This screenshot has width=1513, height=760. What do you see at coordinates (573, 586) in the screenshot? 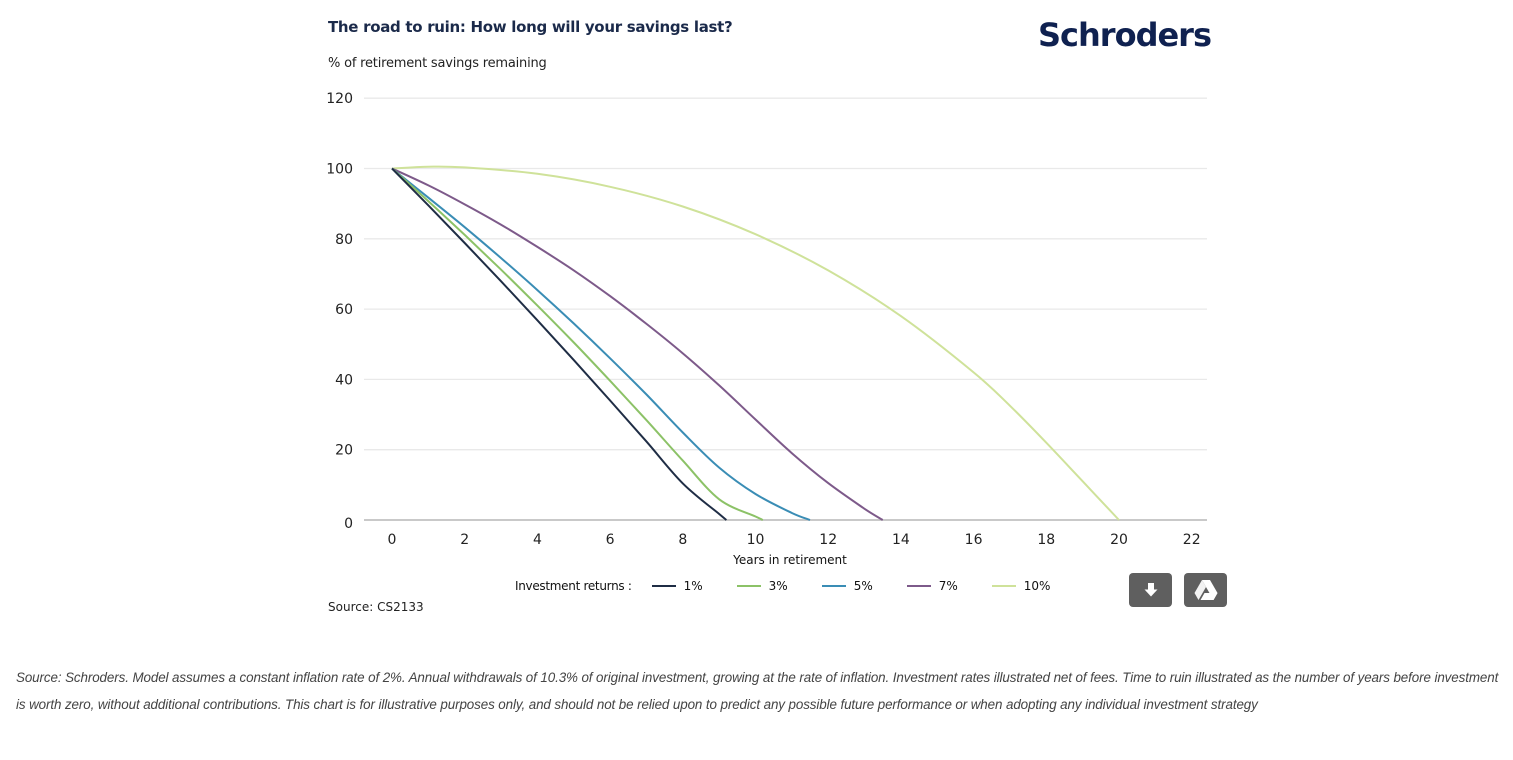
I see `legend-title: Investment returns :` at bounding box center [573, 586].